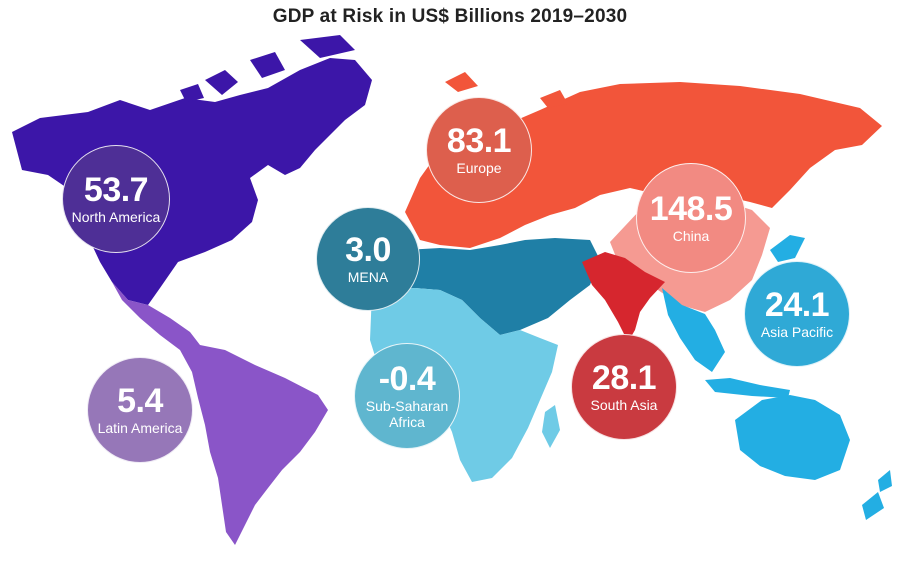 Image resolution: width=900 pixels, height=563 pixels. I want to click on bubble-china: 148.5 China, so click(691, 218).